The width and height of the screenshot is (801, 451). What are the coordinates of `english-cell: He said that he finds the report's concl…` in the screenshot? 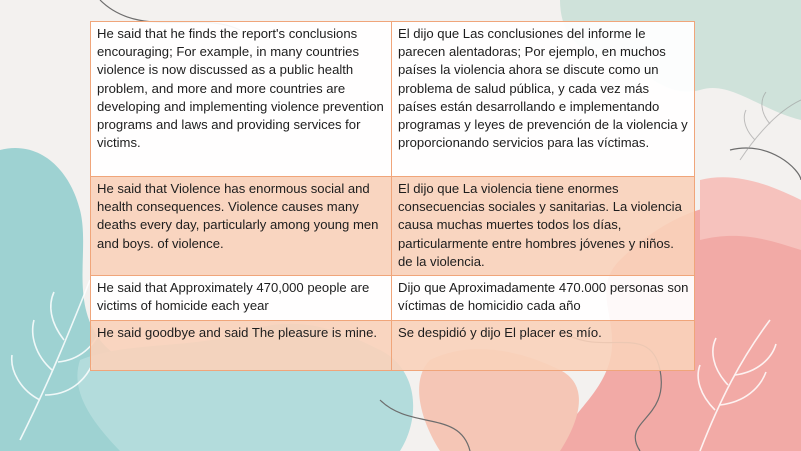 It's located at (241, 99).